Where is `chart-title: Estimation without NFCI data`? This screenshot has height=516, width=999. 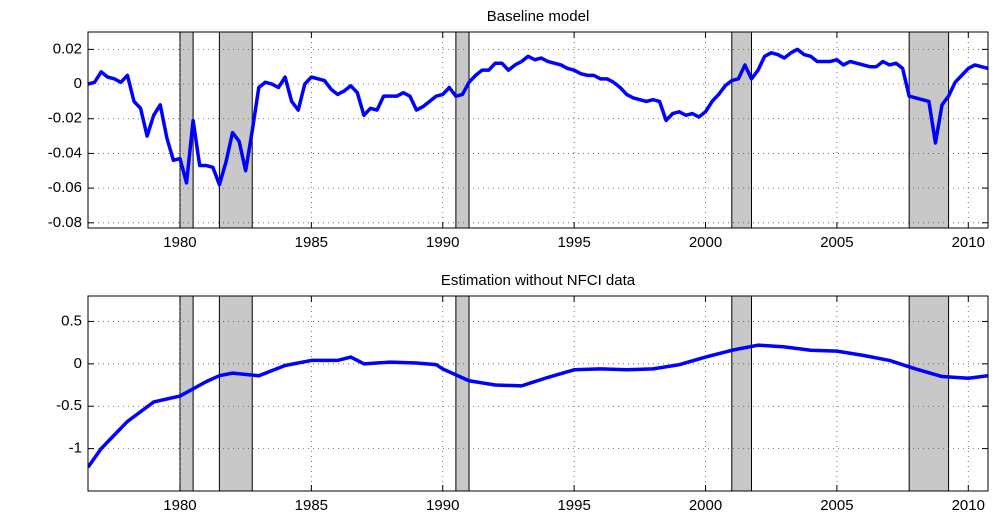
chart-title: Estimation without NFCI data is located at coordinates (538, 280).